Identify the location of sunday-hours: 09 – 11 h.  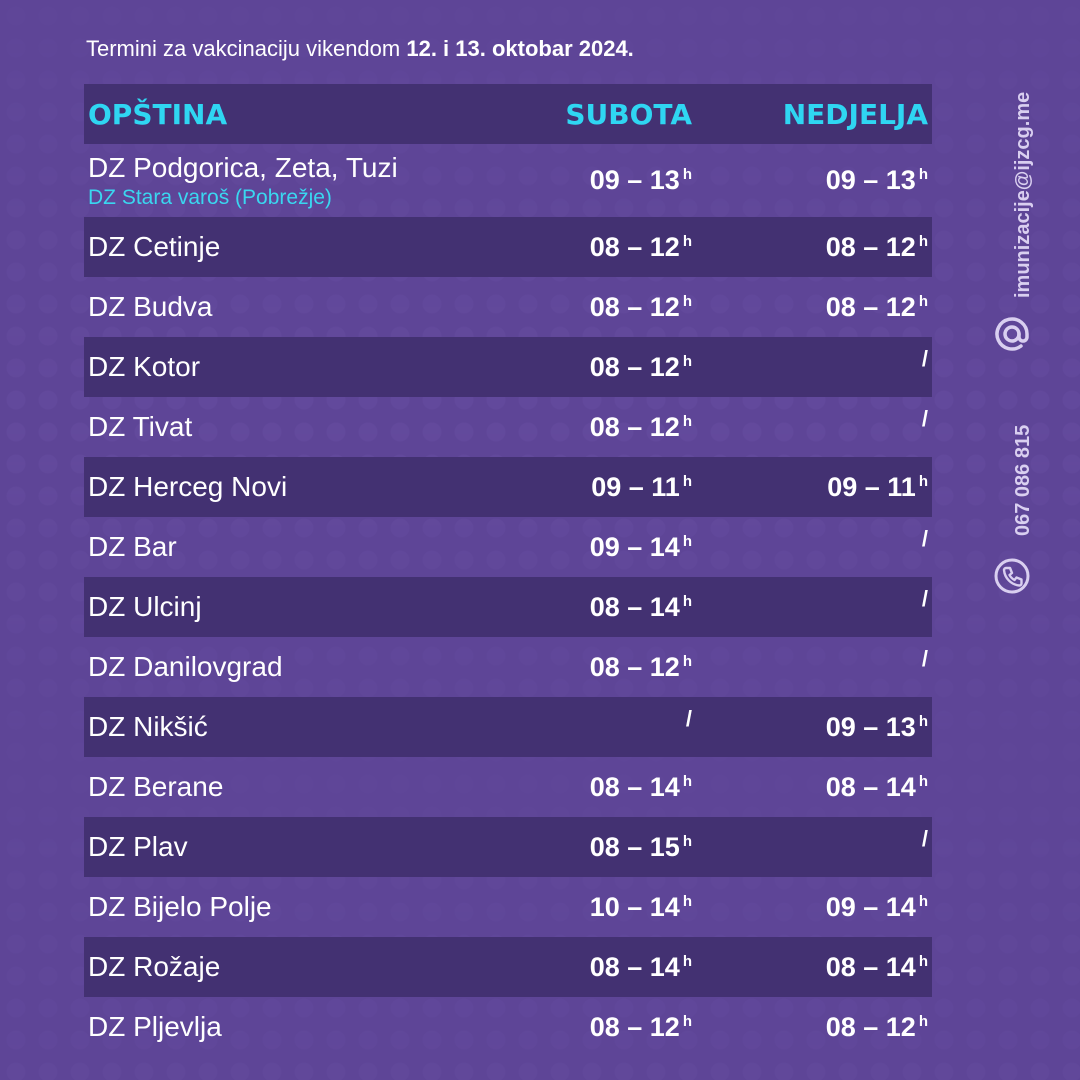
(877, 487).